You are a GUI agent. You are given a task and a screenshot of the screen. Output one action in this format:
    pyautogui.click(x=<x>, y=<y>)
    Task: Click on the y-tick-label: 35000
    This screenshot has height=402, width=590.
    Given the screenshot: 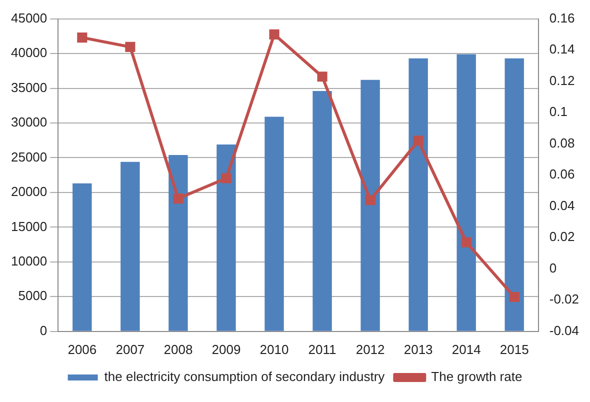 What is the action you would take?
    pyautogui.click(x=29, y=87)
    